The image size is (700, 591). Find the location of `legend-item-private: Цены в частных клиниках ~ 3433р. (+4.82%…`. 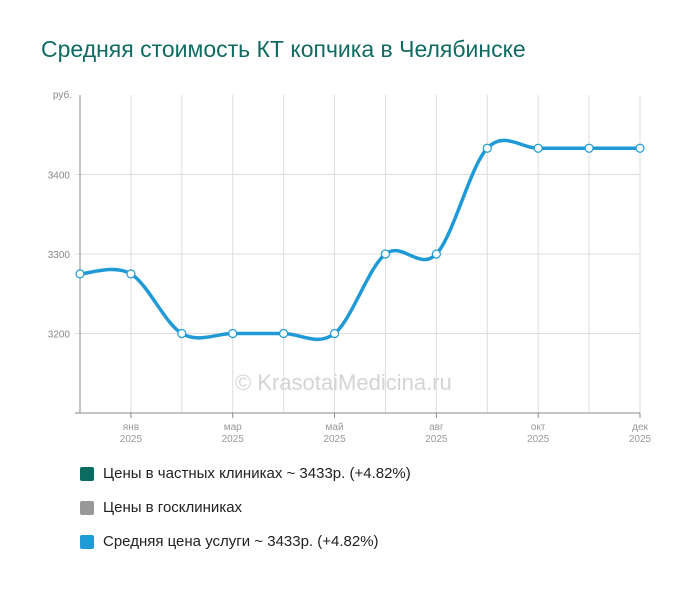

legend-item-private: Цены в частных клиниках ~ 3433р. (+4.82%… is located at coordinates (245, 473).